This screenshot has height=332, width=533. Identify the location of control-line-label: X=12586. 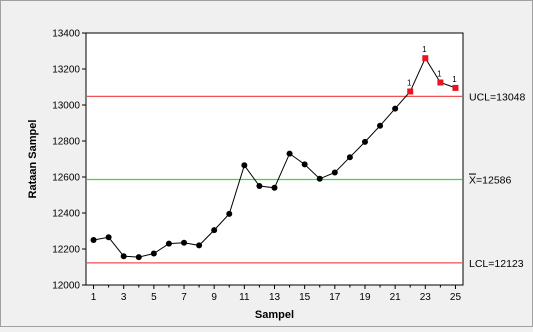
(490, 181).